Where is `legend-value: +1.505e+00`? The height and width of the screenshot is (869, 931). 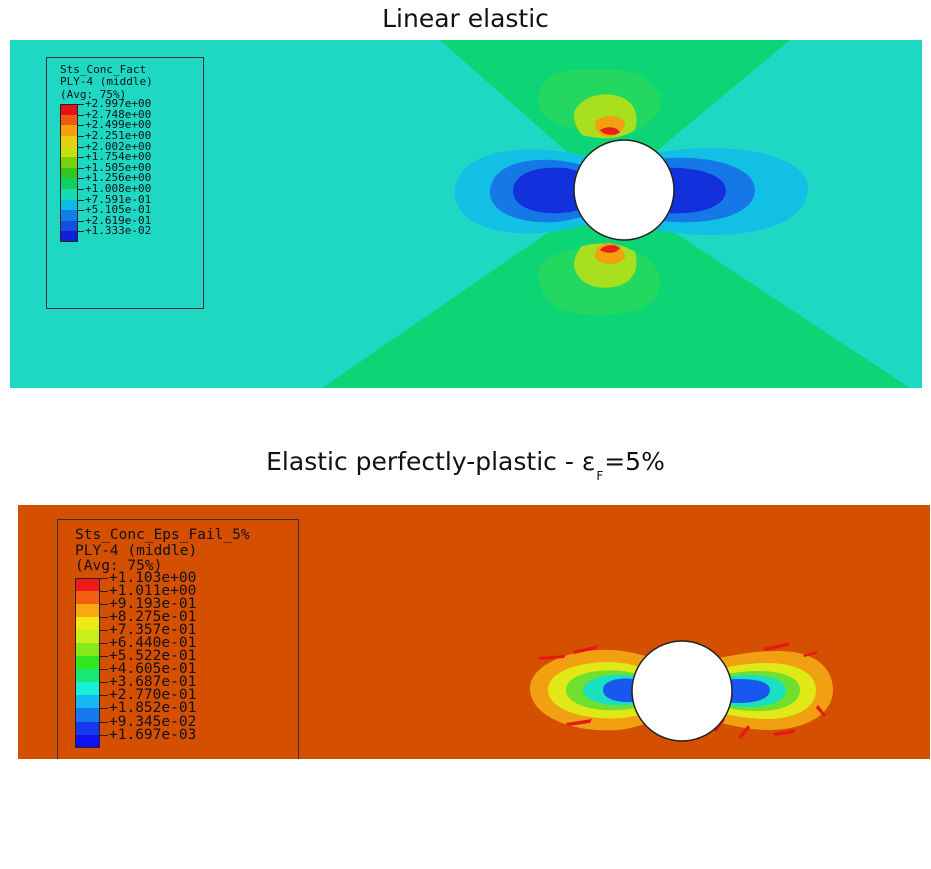 legend-value: +1.505e+00 is located at coordinates (118, 167).